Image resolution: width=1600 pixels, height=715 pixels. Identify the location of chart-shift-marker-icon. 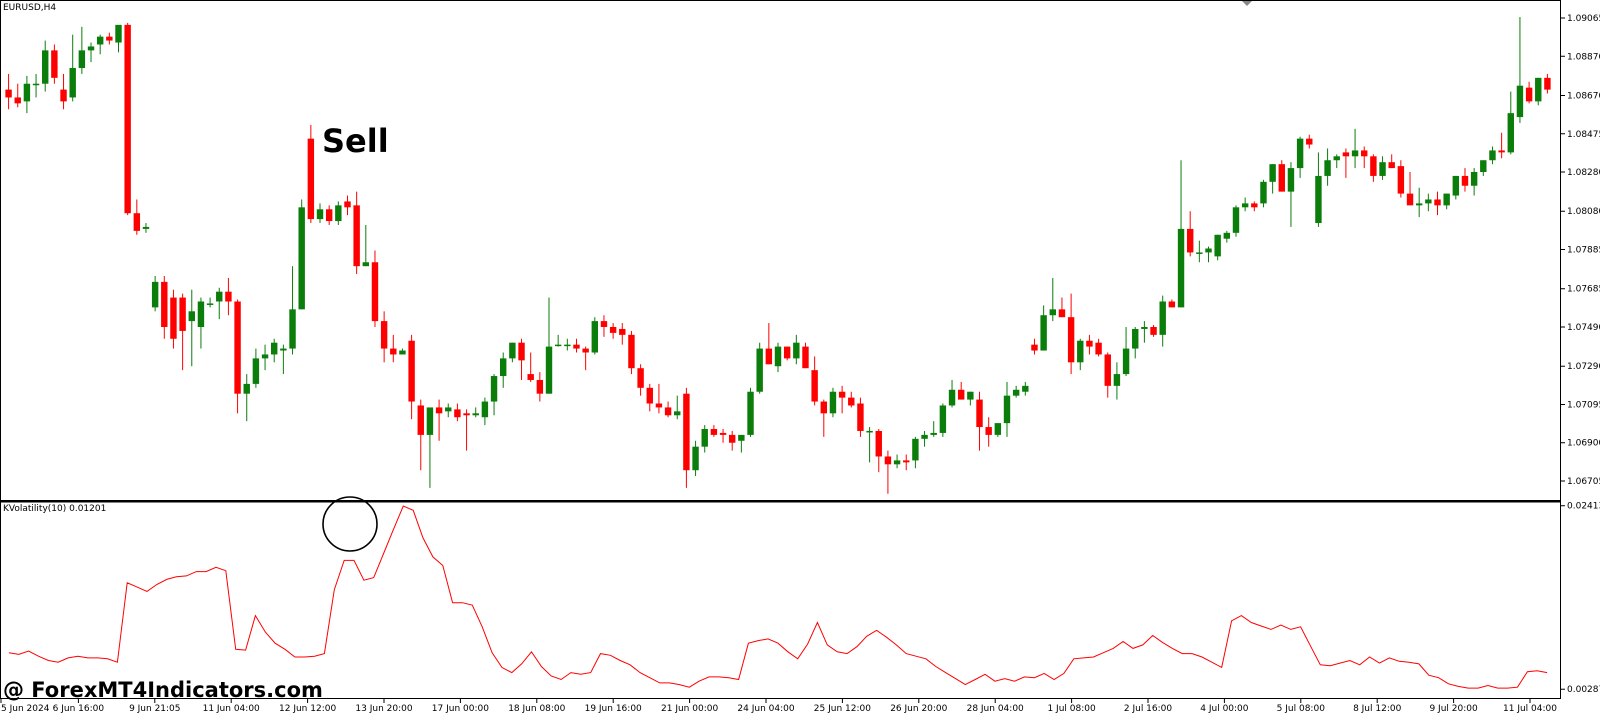
(1247, 3).